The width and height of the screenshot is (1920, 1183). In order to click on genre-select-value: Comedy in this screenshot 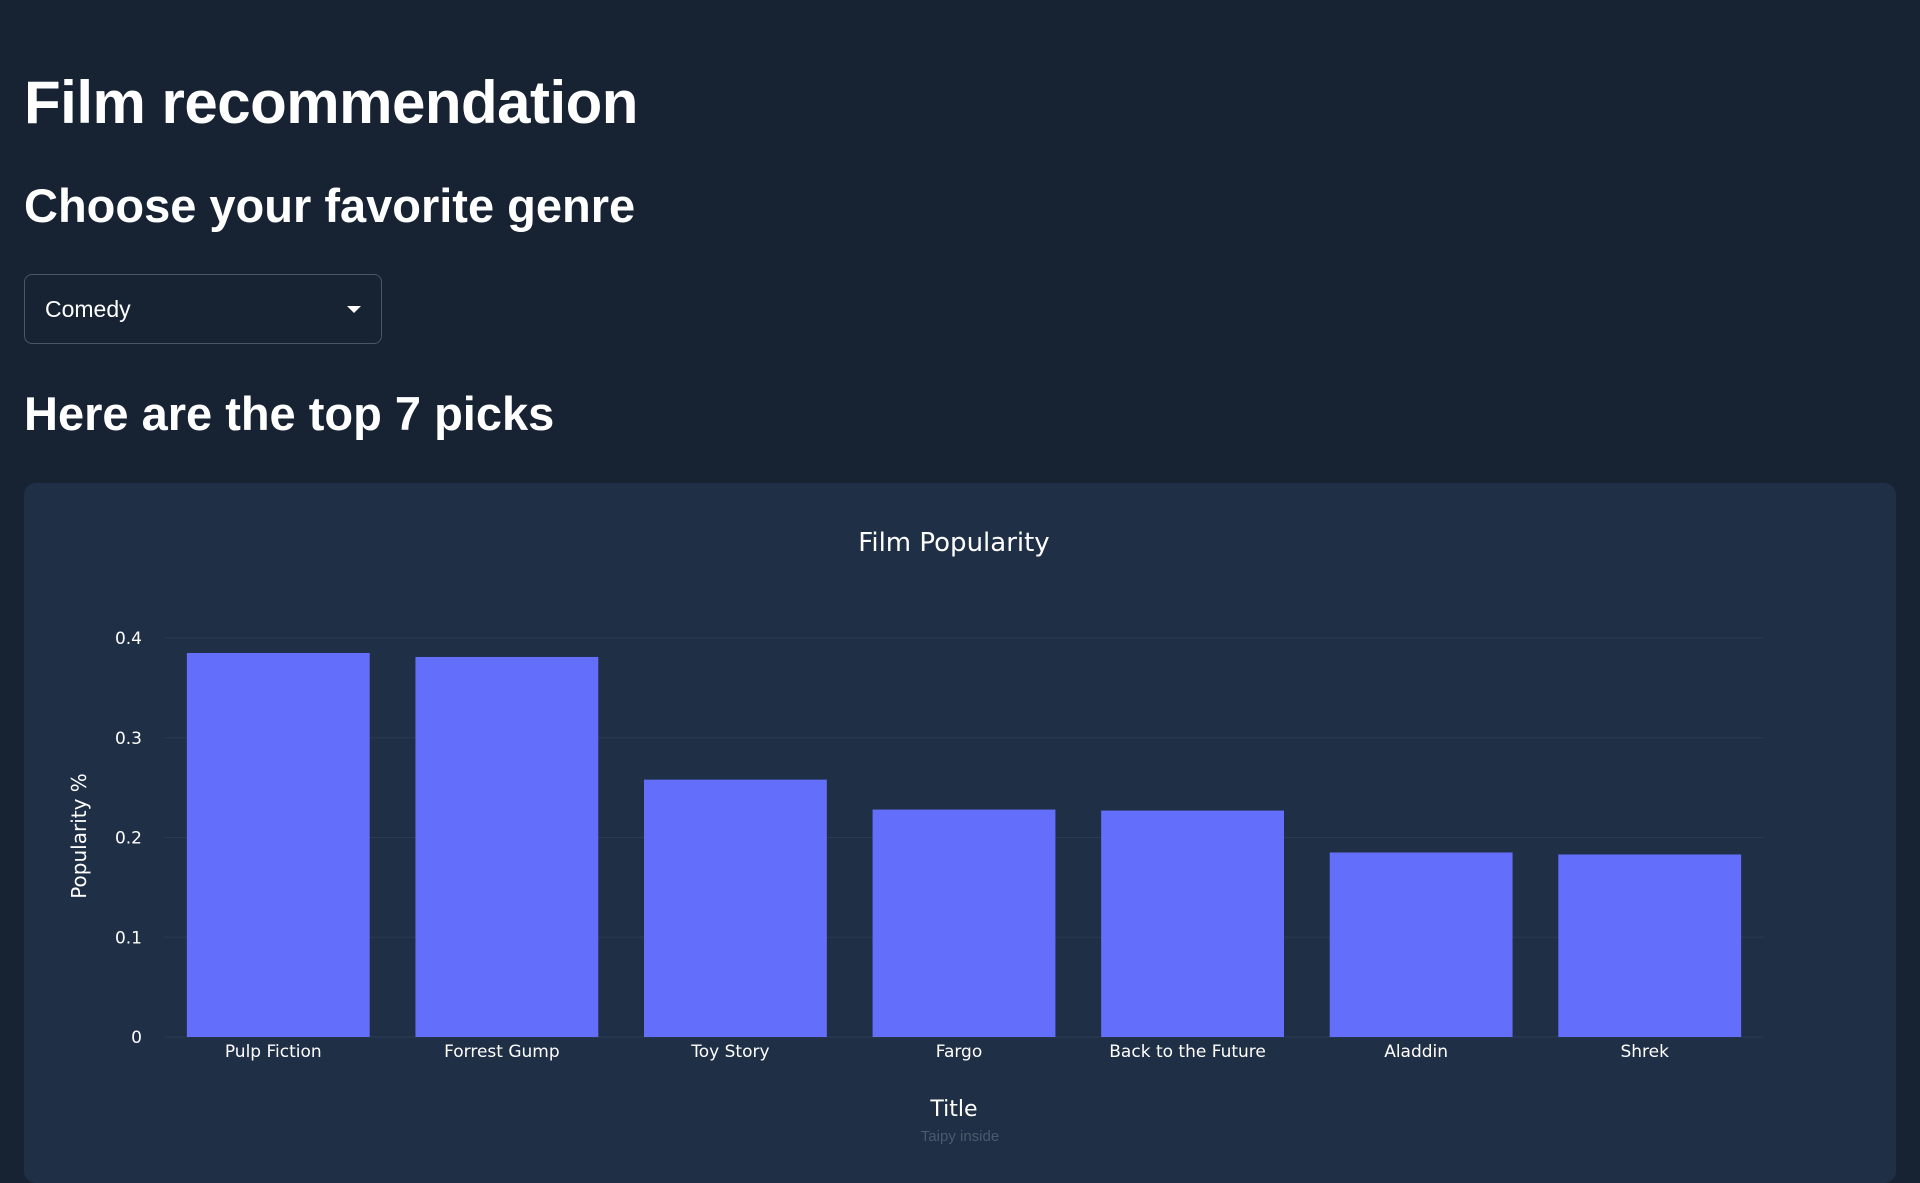, I will do `click(88, 308)`.